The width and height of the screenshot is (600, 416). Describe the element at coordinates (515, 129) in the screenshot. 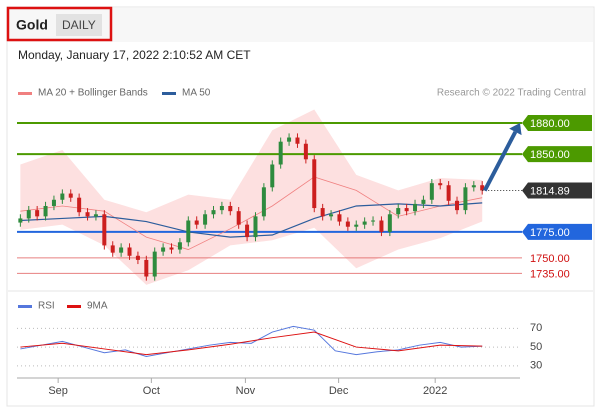

I see `arrow-head` at that location.